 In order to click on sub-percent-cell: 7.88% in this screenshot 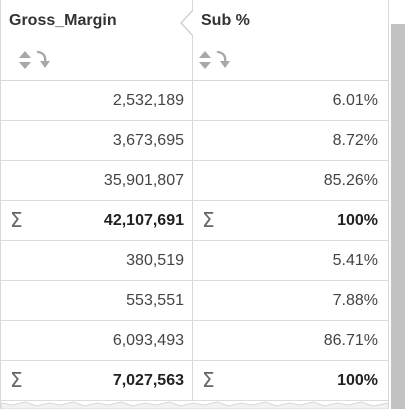, I will do `click(355, 300)`.